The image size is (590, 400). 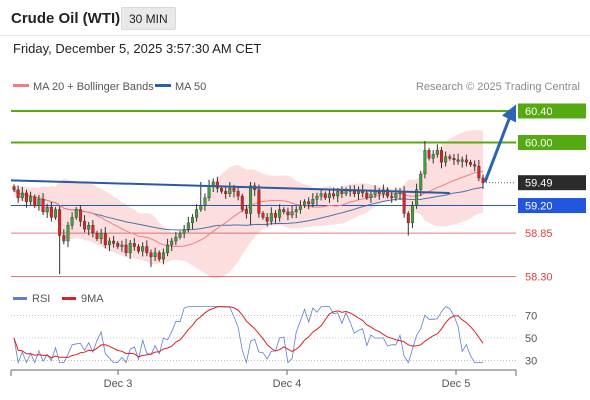 What do you see at coordinates (531, 317) in the screenshot?
I see `rsi-tick-label: 70` at bounding box center [531, 317].